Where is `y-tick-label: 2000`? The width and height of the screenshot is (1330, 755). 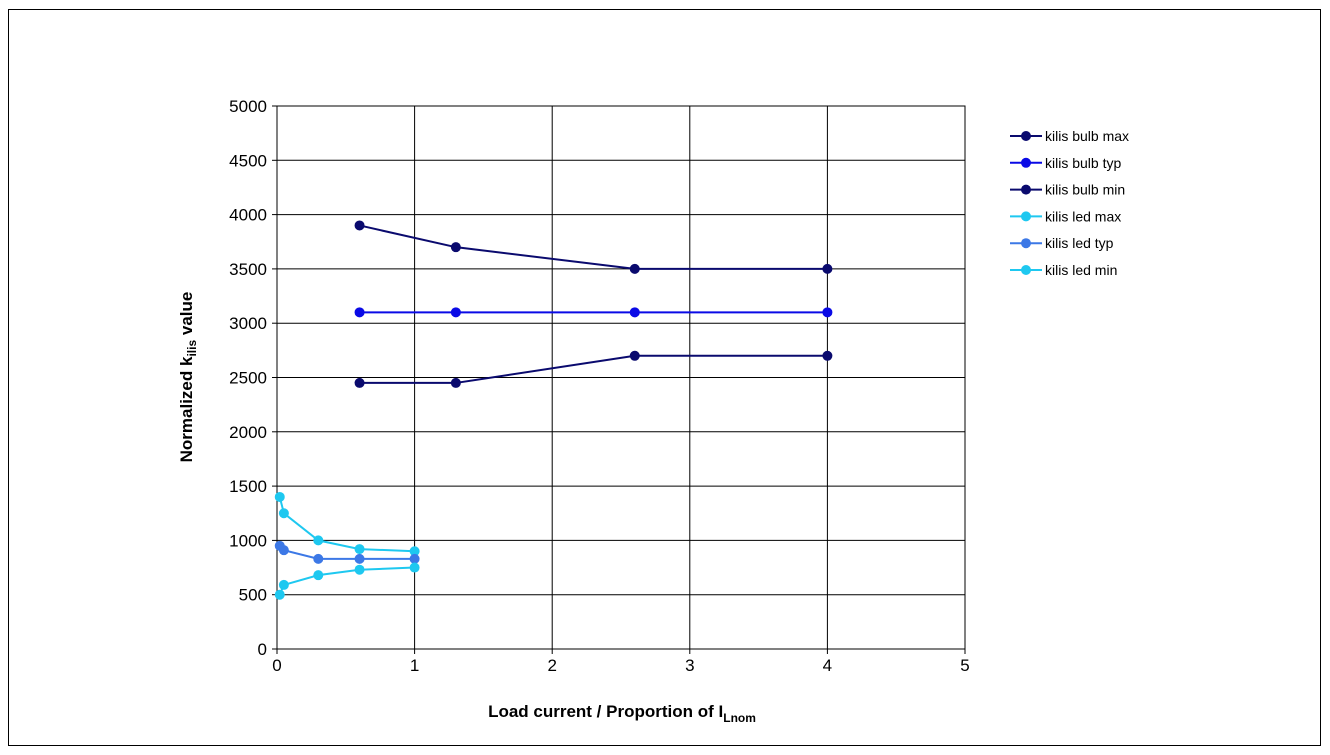
y-tick-label: 2000 is located at coordinates (248, 432).